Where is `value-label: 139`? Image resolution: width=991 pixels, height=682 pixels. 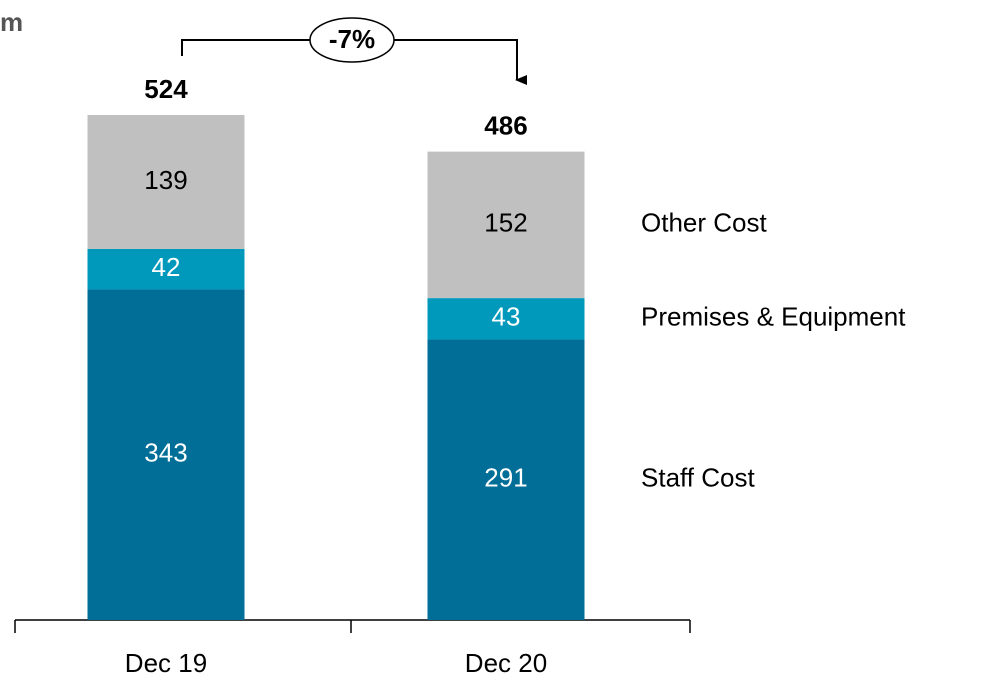 value-label: 139 is located at coordinates (165, 180).